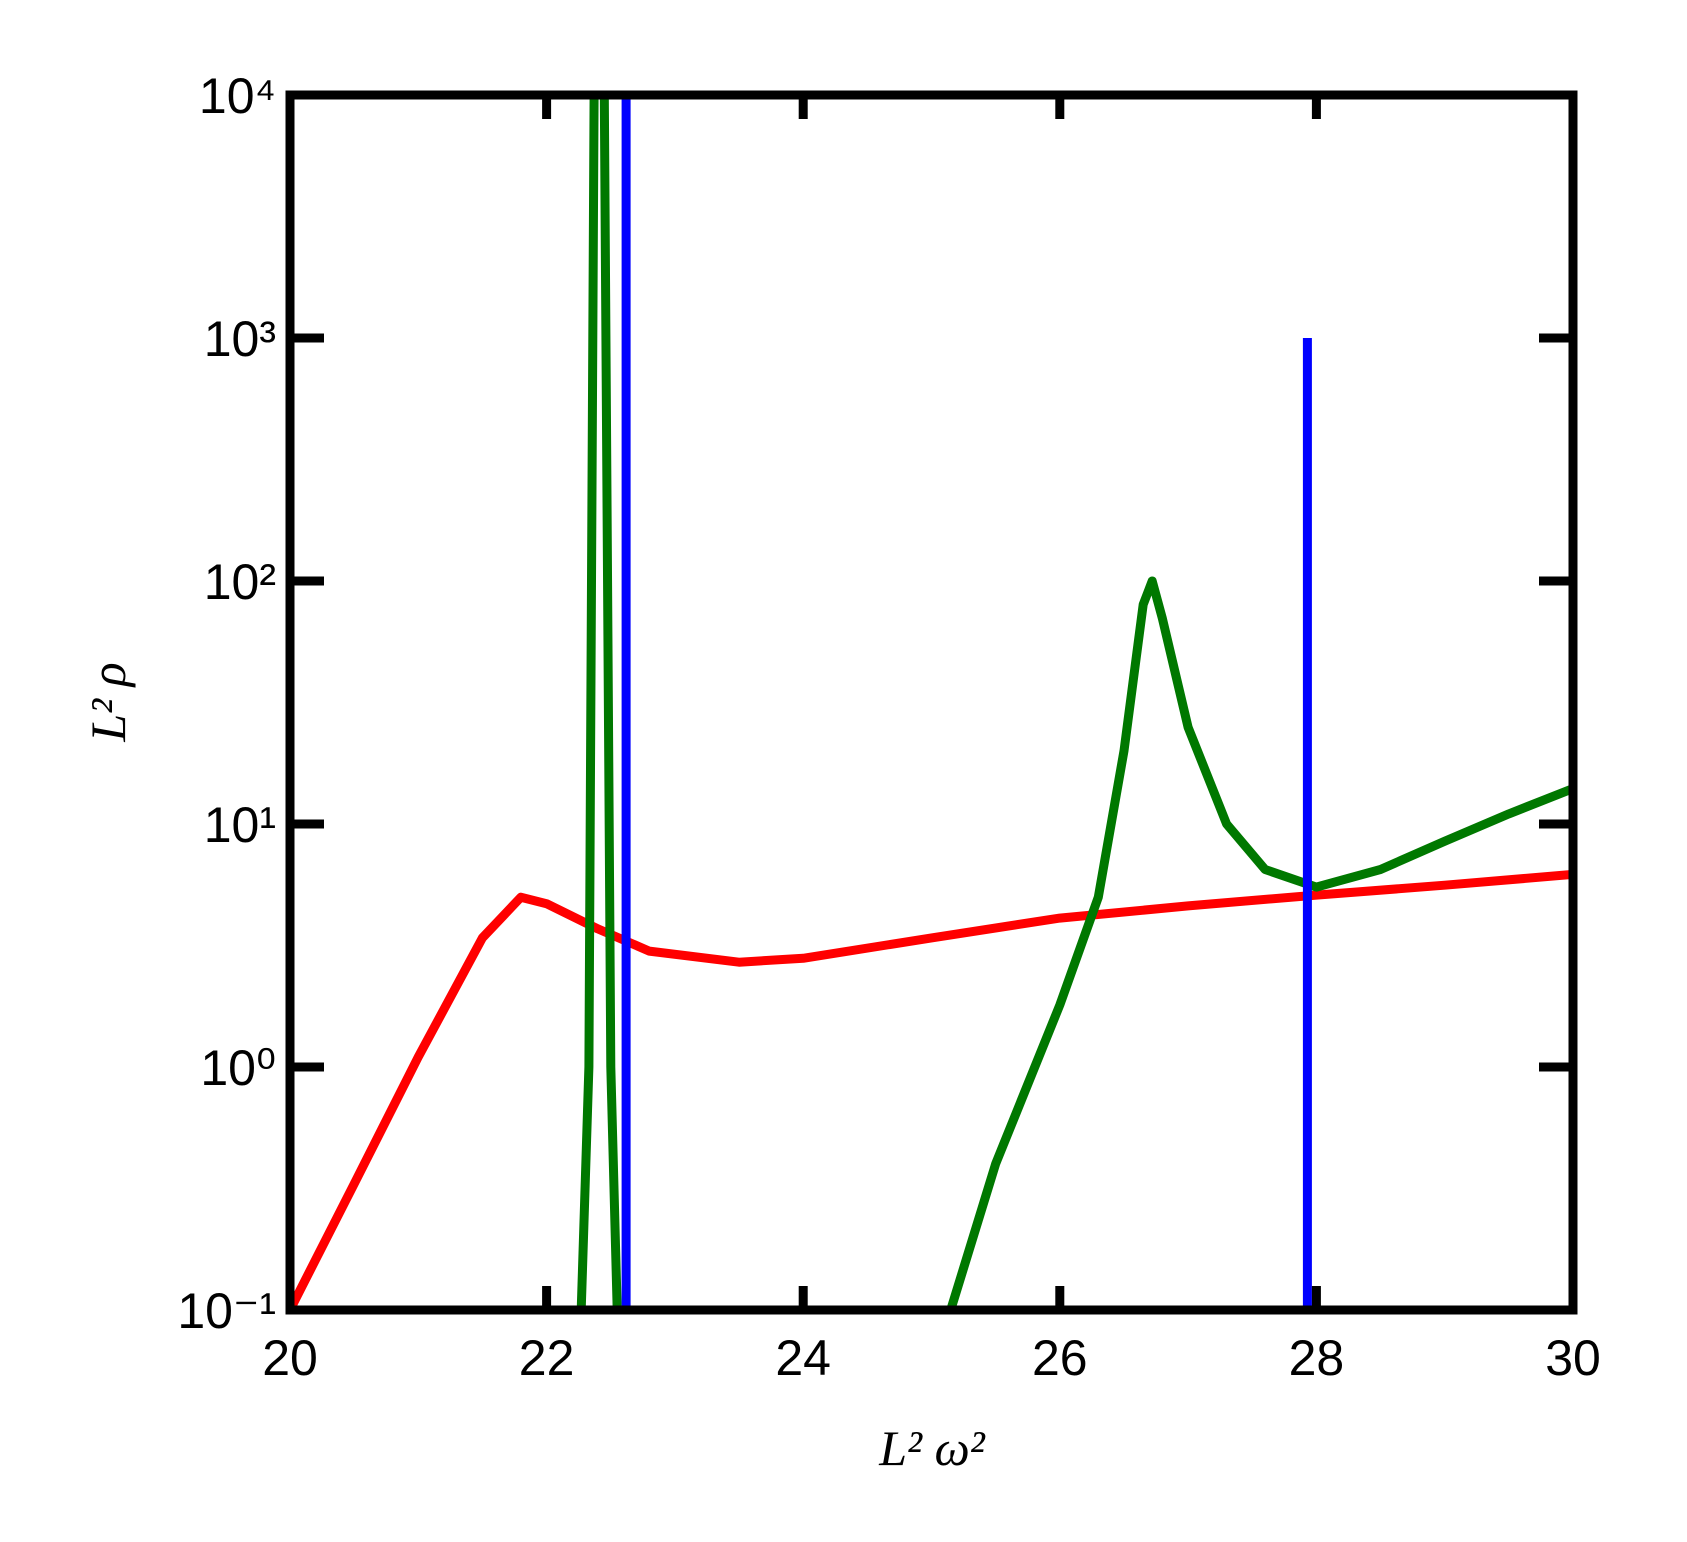 Image resolution: width=1687 pixels, height=1542 pixels. Describe the element at coordinates (238, 1068) in the screenshot. I see `y-tick-label: 10⁰` at that location.